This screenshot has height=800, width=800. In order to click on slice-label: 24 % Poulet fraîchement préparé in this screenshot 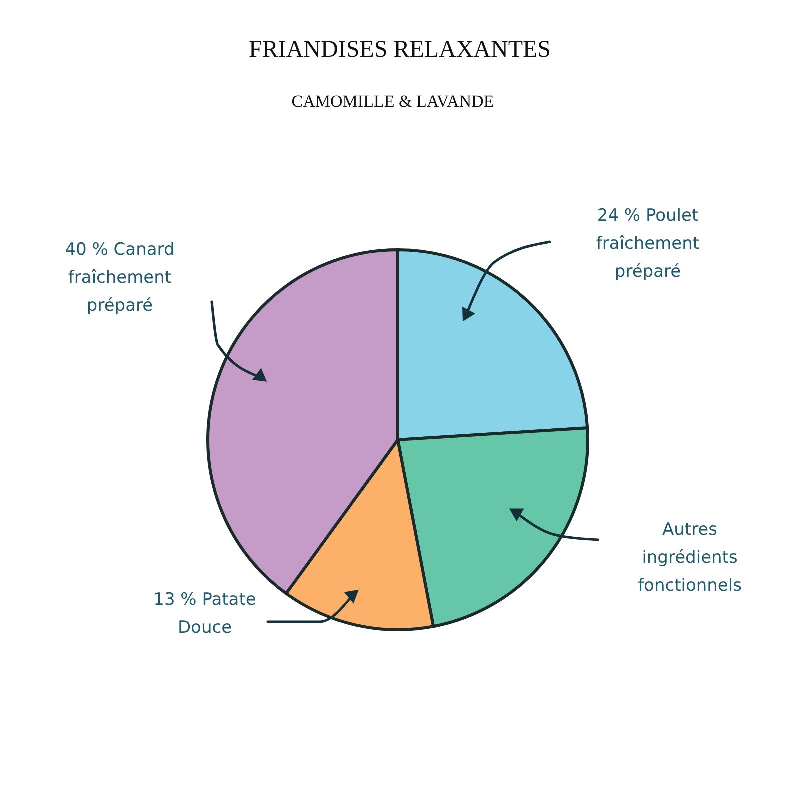, I will do `click(648, 244)`.